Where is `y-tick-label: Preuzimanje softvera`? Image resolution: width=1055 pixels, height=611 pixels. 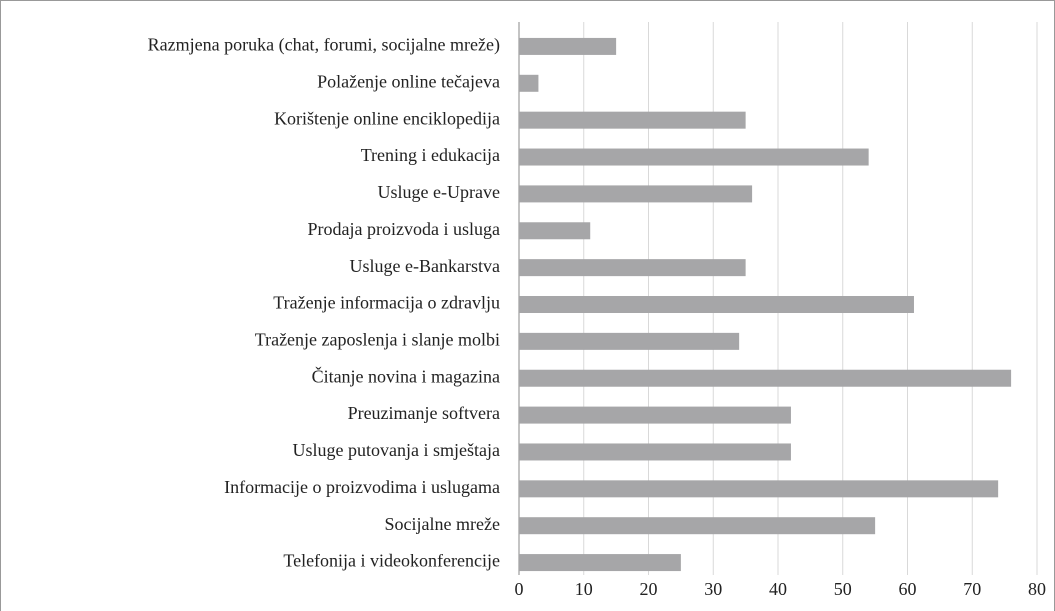
y-tick-label: Preuzimanje softvera is located at coordinates (424, 413).